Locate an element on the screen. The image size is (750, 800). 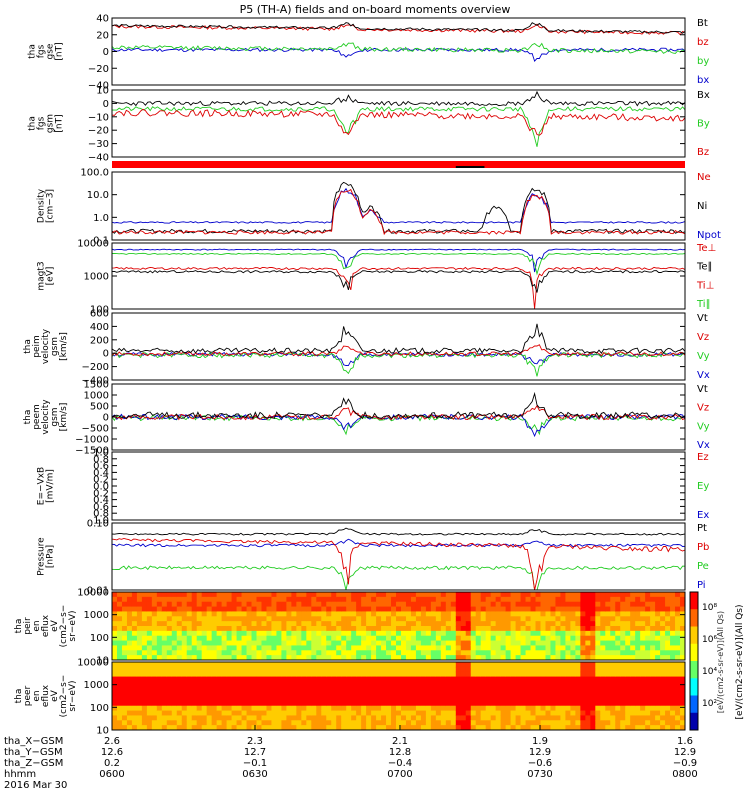
y-tick-label: 10000 is located at coordinates (93, 593).